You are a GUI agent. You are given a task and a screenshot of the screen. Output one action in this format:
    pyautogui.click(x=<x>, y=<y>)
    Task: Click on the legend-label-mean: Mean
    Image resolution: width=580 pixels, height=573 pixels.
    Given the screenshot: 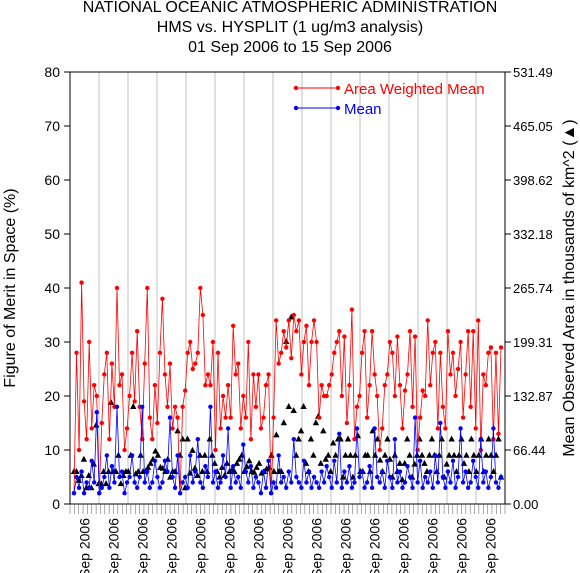 What is the action you would take?
    pyautogui.click(x=363, y=109)
    